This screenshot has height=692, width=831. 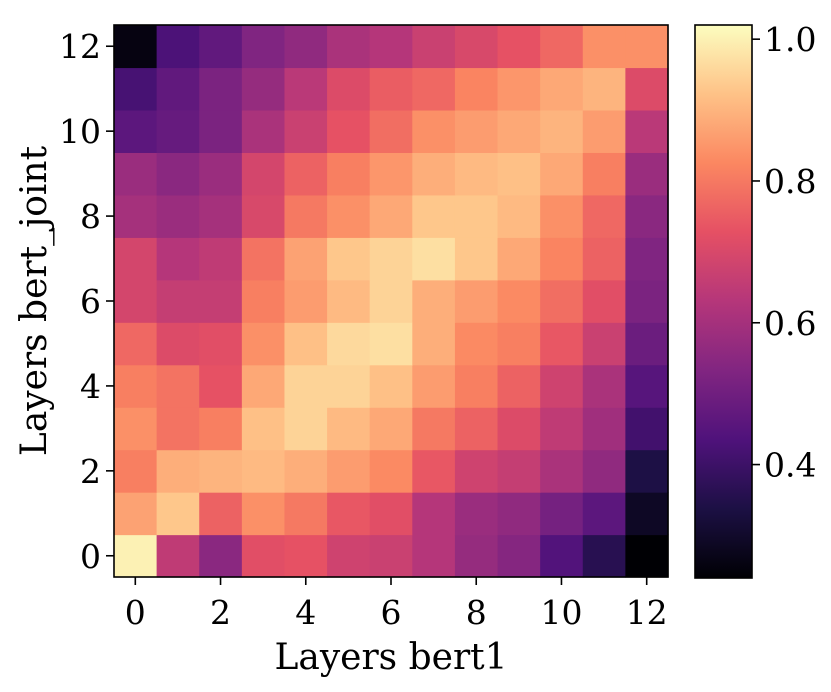 What do you see at coordinates (34, 300) in the screenshot?
I see `y-axis-label: Layers bert_joint` at bounding box center [34, 300].